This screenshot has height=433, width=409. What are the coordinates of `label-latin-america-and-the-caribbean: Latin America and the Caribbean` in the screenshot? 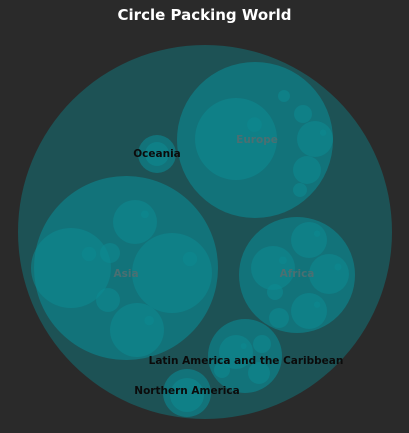 It's located at (246, 361).